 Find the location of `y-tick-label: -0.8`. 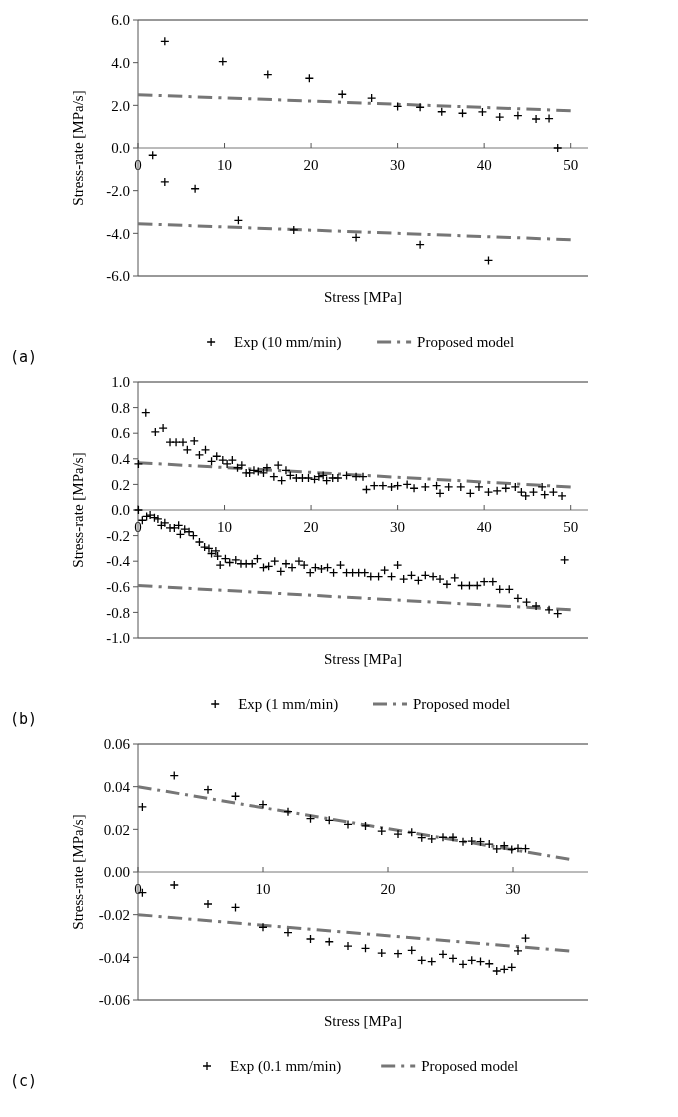

y-tick-label: -0.8 is located at coordinates (118, 612).